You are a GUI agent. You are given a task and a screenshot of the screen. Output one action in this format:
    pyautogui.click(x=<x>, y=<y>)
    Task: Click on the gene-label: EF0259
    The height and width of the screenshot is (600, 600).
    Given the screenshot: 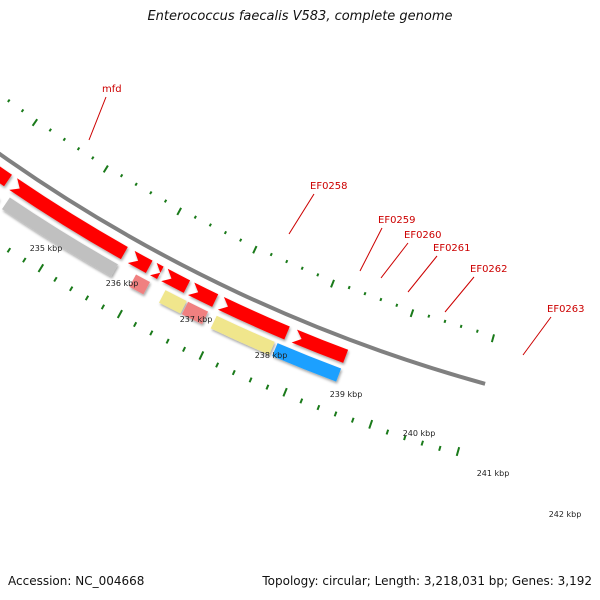 What is the action you would take?
    pyautogui.click(x=397, y=220)
    